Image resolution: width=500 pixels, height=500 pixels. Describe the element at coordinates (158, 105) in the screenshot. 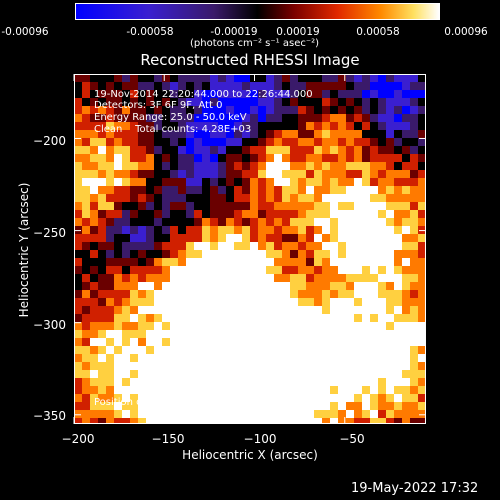

I see `annotation-detectors: Detectors: 3F 6F 9F, Att 0` at that location.